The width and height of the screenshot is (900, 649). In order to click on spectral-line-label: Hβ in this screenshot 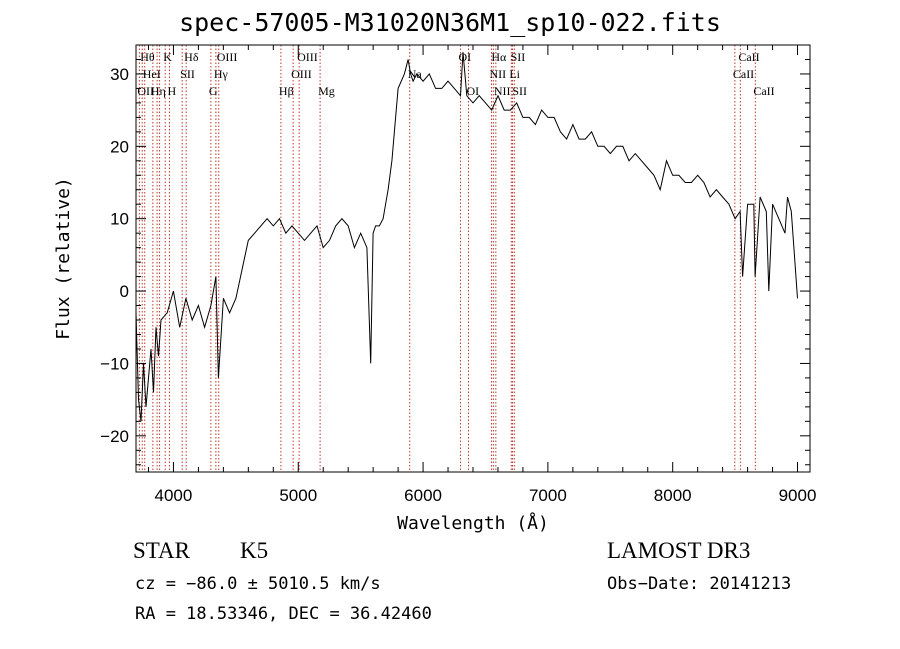, I will do `click(286, 91)`.